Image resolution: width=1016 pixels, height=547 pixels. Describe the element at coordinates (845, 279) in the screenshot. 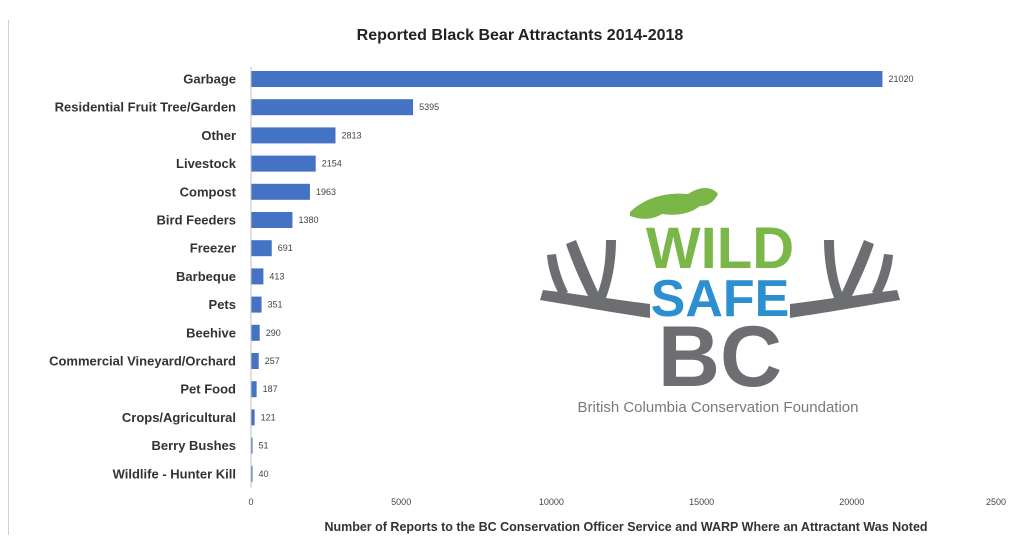

I see `right-antler-graphic` at that location.